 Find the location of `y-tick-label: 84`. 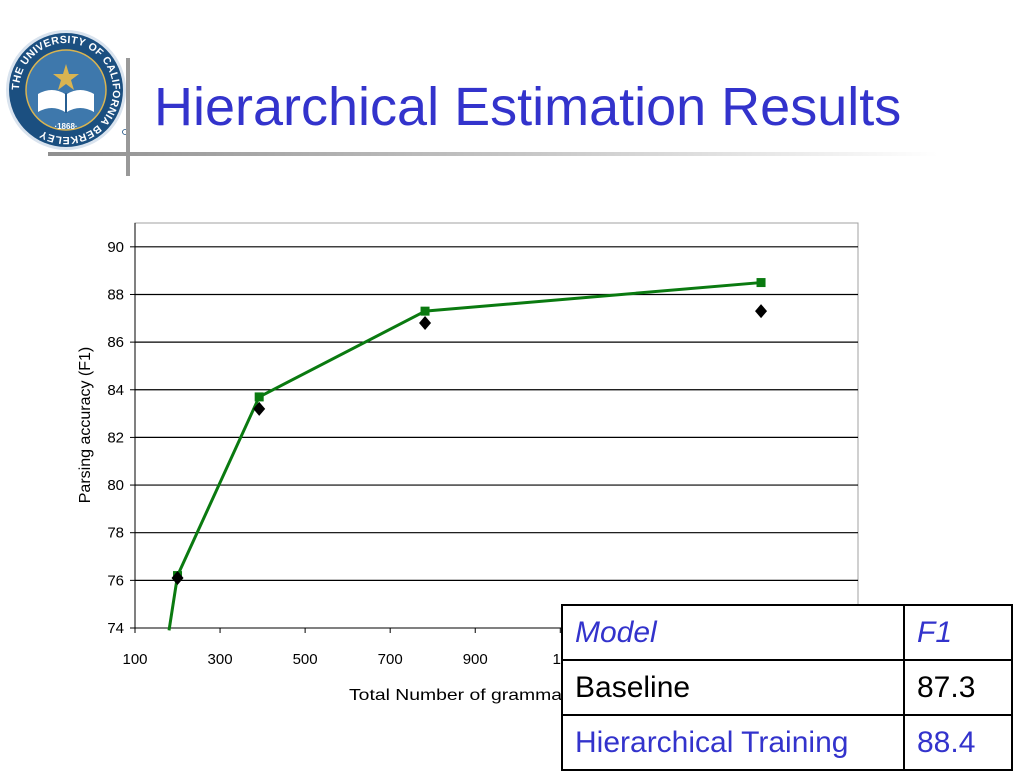

y-tick-label: 84 is located at coordinates (115, 390).